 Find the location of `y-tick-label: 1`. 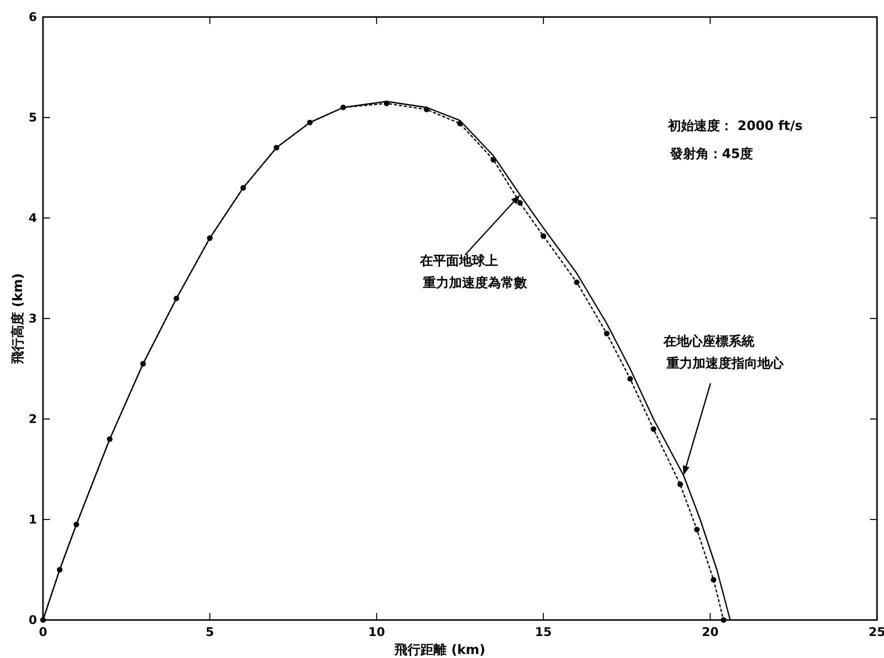

y-tick-label: 1 is located at coordinates (32, 519).